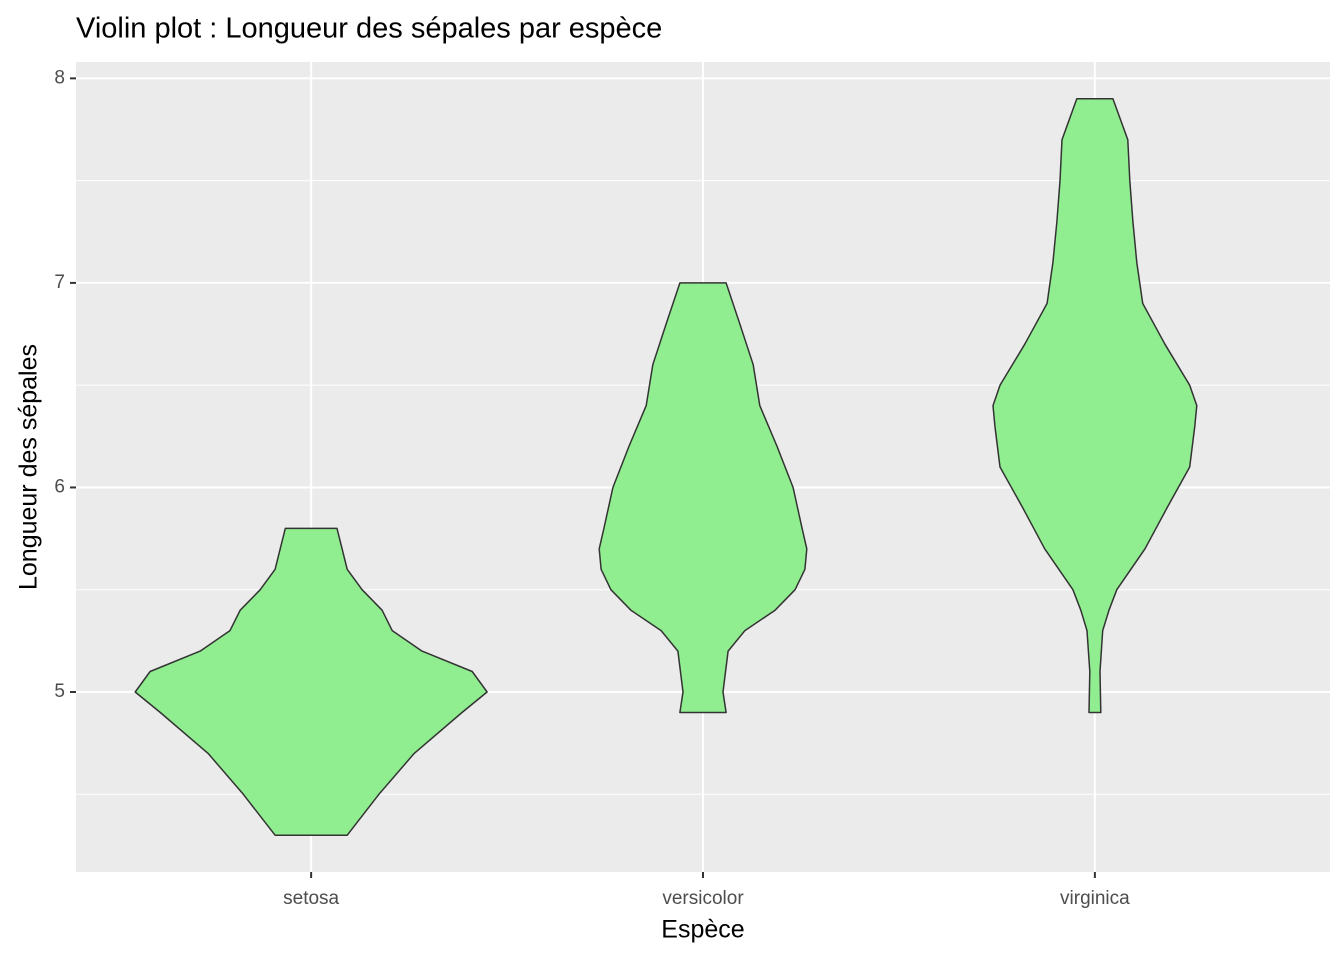 The image size is (1344, 960). I want to click on y-tick-label: 6, so click(59, 486).